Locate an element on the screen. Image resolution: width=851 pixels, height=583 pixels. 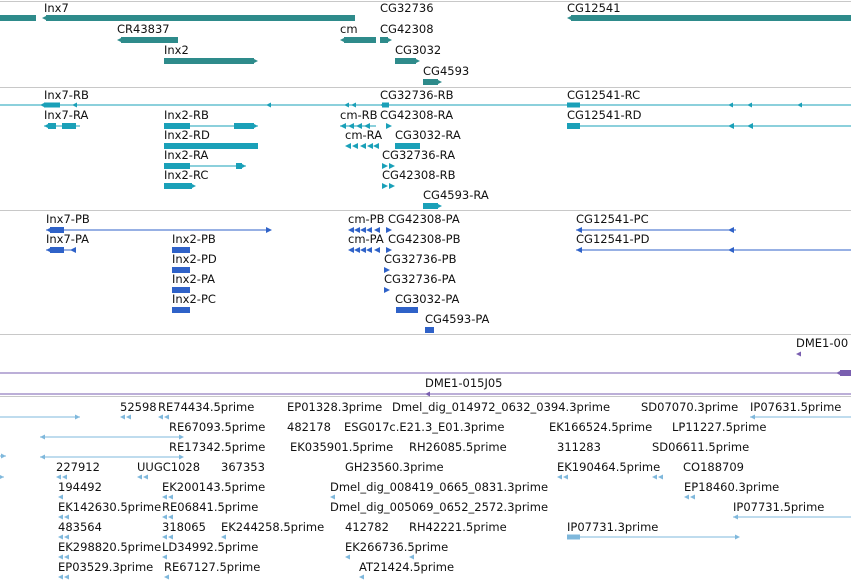
protein-exon is located at coordinates (181, 270).